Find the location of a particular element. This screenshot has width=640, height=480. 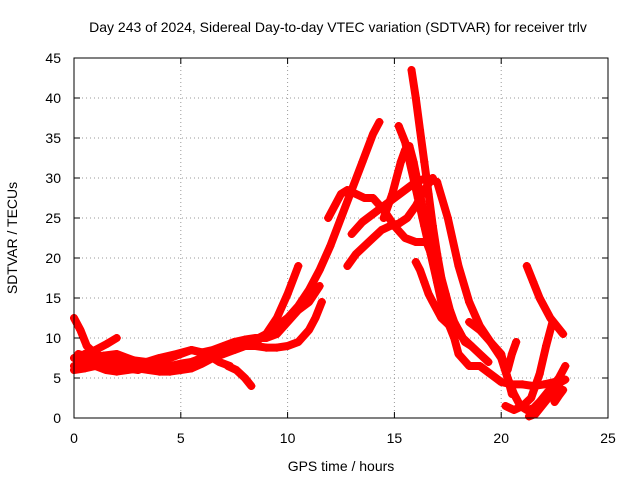

y-tick-label: 40 is located at coordinates (53, 98).